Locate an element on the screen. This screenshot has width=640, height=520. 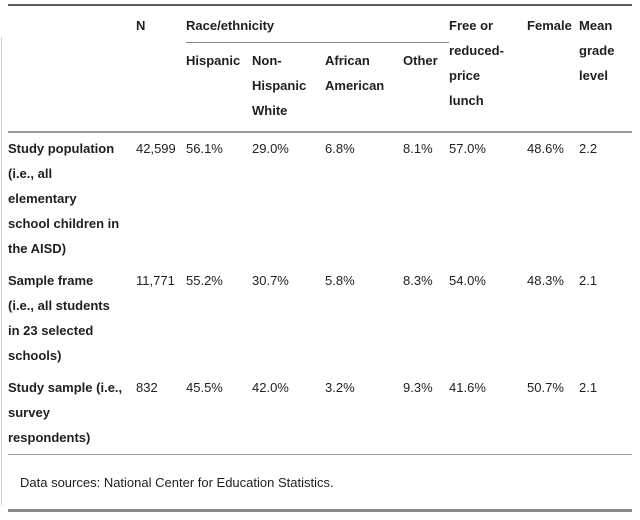
hispanic-cell: 56.1% is located at coordinates (204, 148).